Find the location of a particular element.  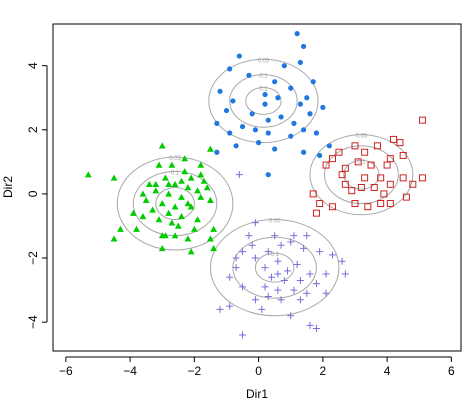

x-tick-label: −4 is located at coordinates (130, 371).